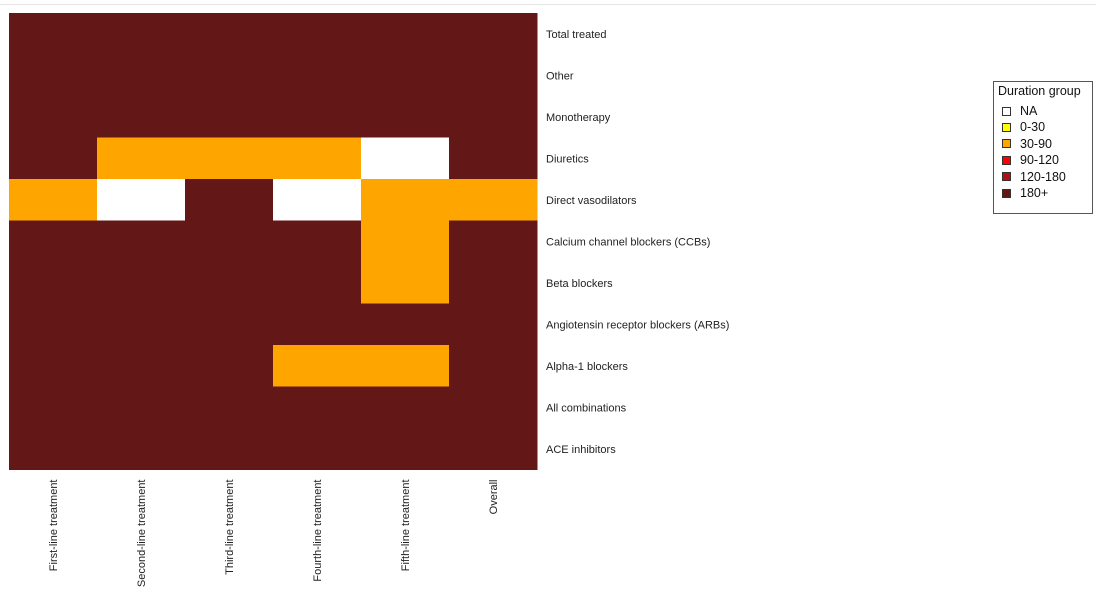  I want to click on legend-label: 90-120, so click(1039, 160).